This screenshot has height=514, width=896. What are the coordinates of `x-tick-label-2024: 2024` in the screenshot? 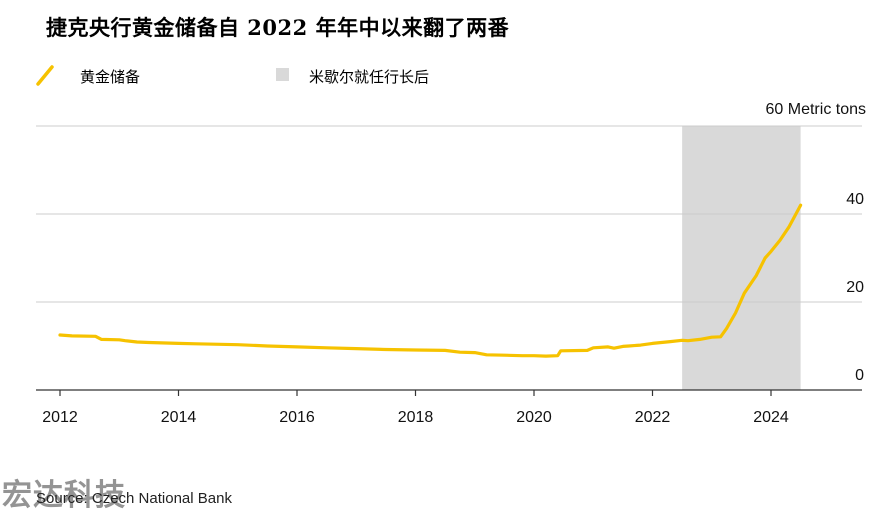 It's located at (771, 417).